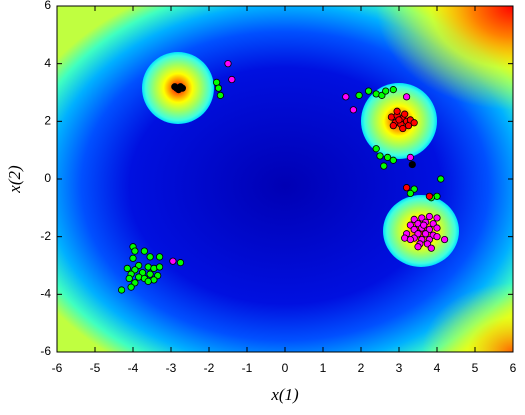 The width and height of the screenshot is (525, 415). What do you see at coordinates (171, 368) in the screenshot?
I see `x-tick-label: -3` at bounding box center [171, 368].